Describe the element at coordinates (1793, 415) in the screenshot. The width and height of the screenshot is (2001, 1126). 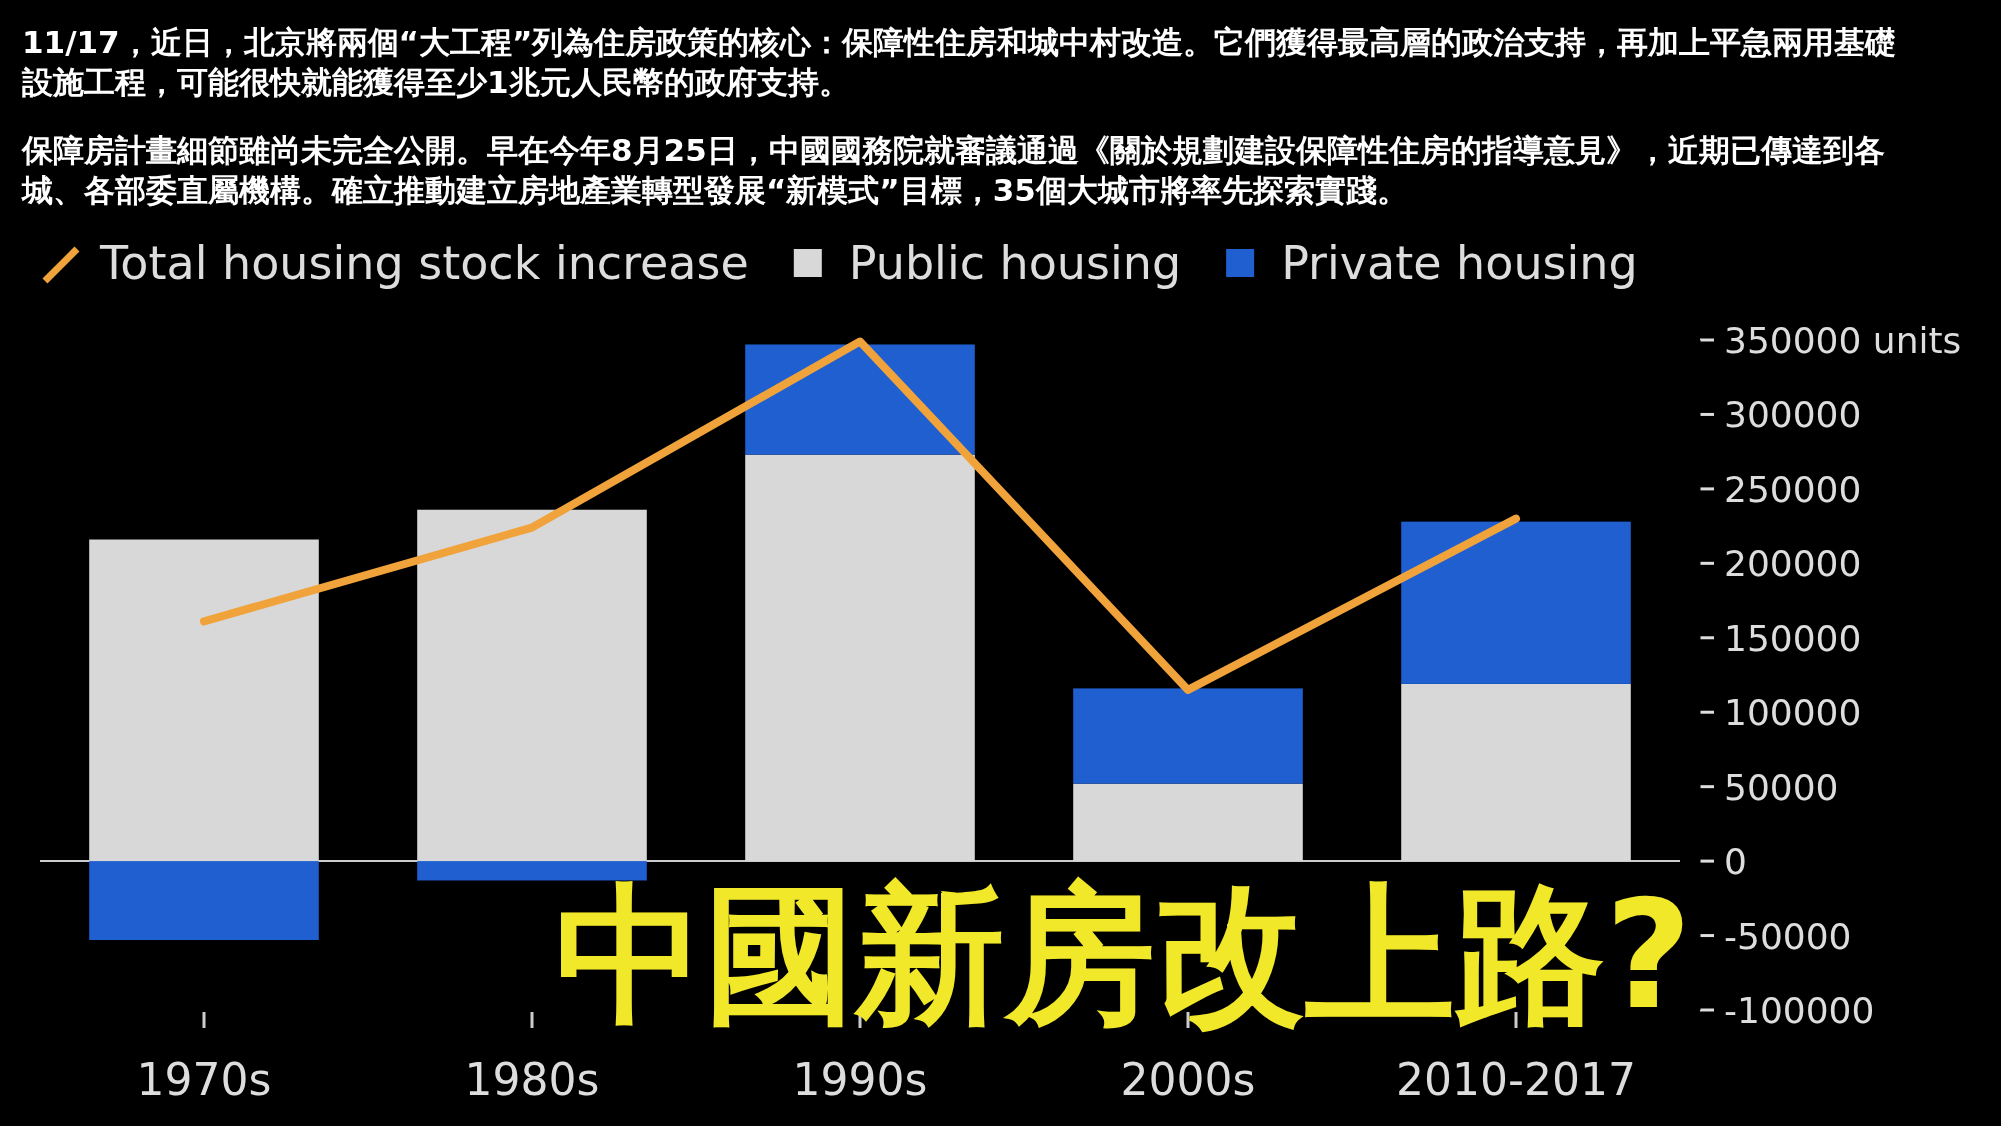
I see `y-tick-label: 300000` at that location.